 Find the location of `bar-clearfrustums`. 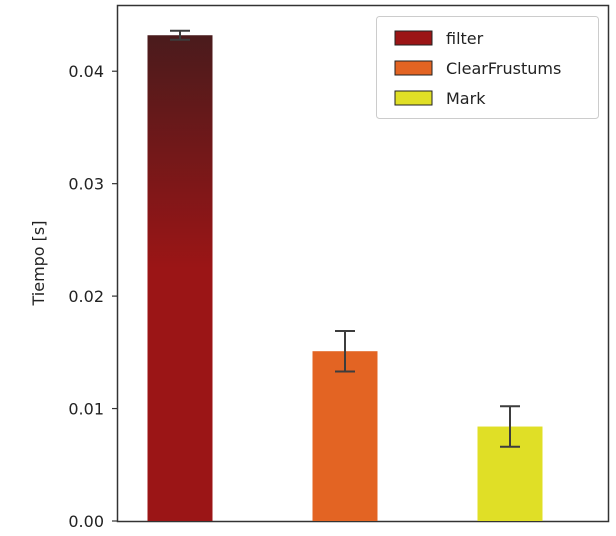

bar-clearfrustums is located at coordinates (345, 436).